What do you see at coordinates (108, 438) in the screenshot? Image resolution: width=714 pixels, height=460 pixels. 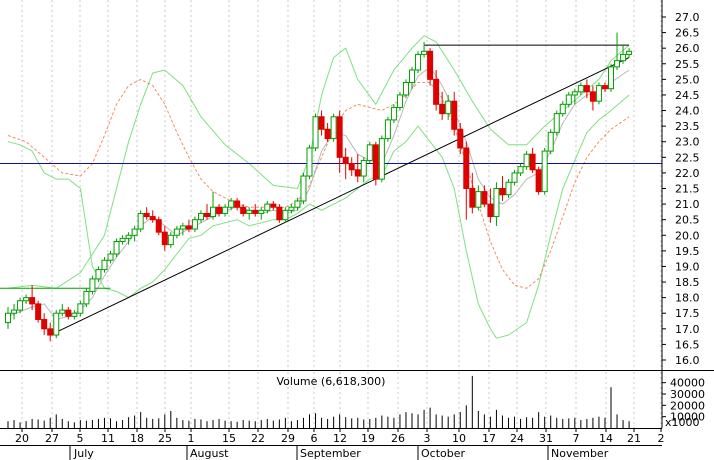 I see `x-tick-label: 11` at bounding box center [108, 438].